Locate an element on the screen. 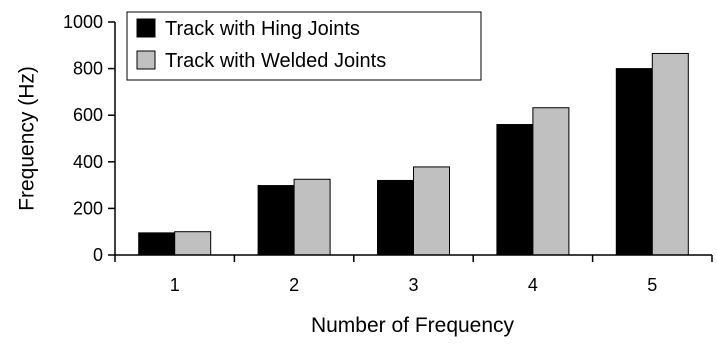  legend-label-hing-joints: Track with Hing Joints is located at coordinates (262, 29).